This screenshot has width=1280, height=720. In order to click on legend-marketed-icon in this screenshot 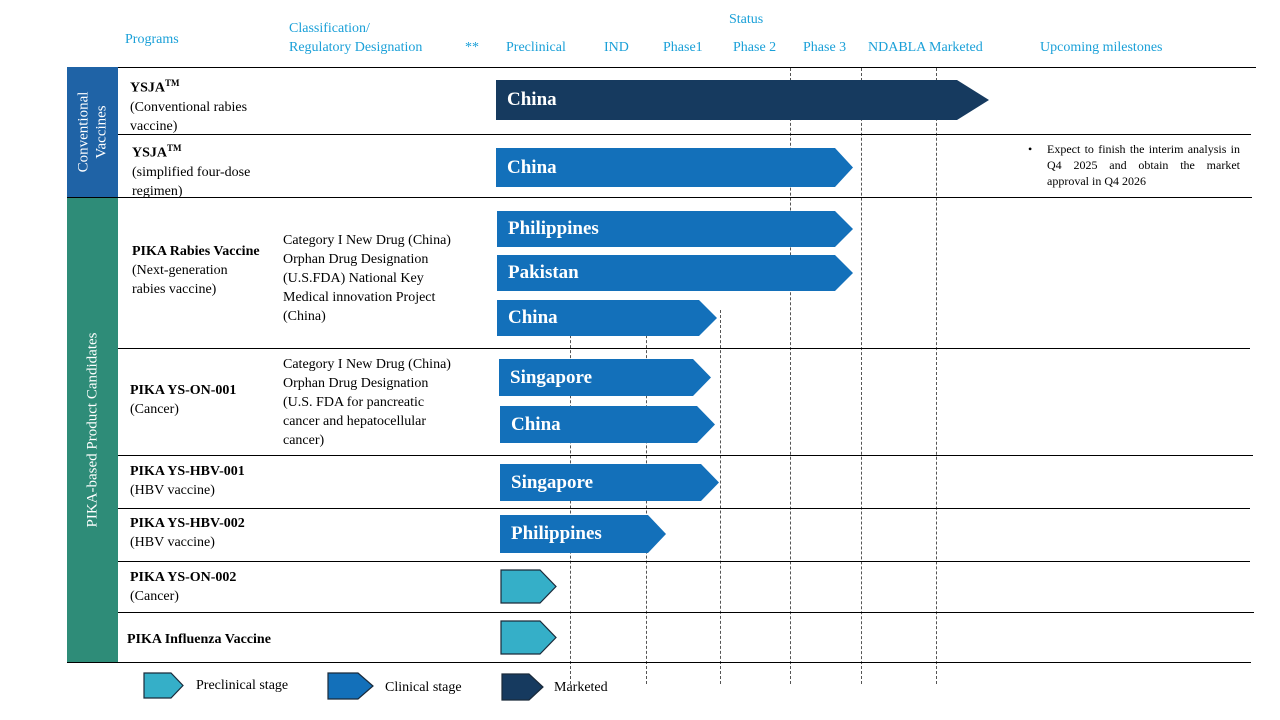, I will do `click(522, 687)`.